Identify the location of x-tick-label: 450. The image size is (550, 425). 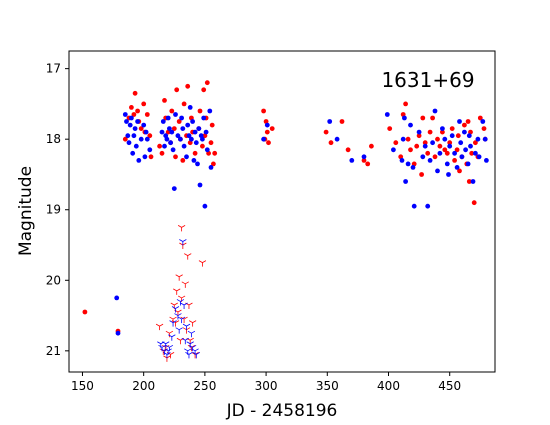
(449, 386).